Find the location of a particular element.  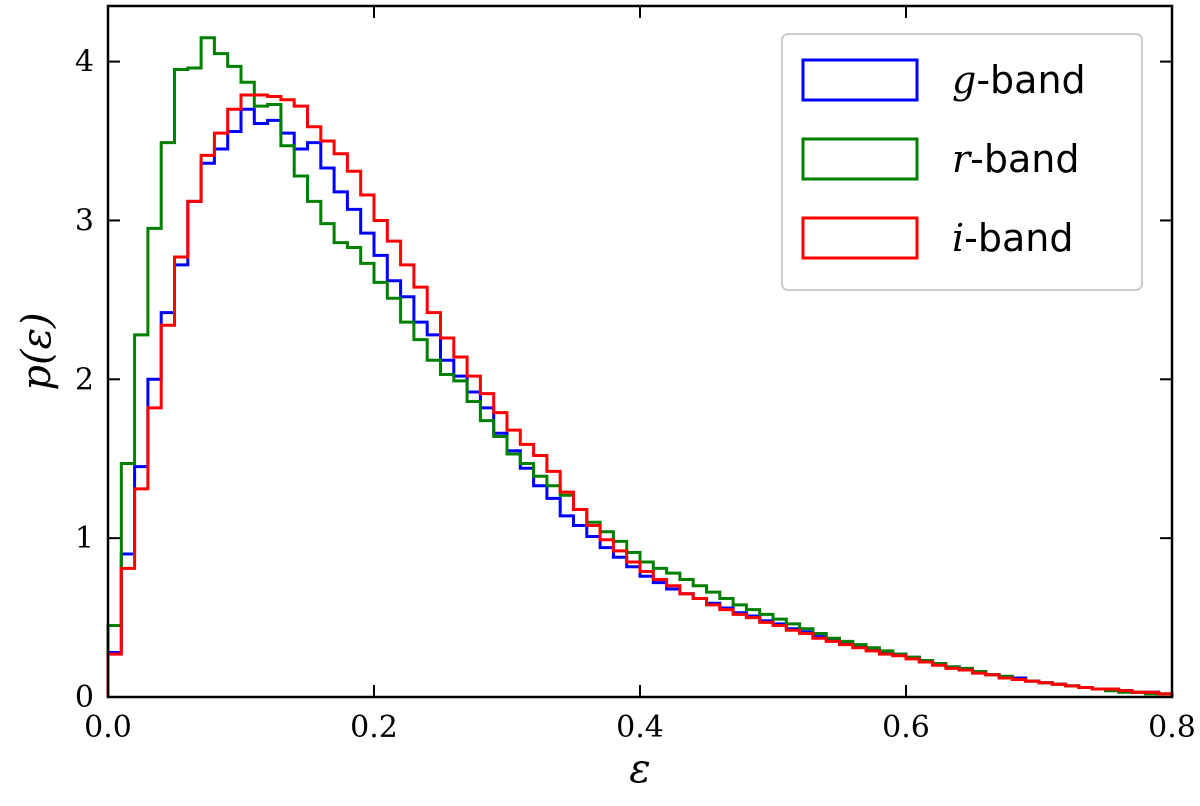

legend-swatch-r-band is located at coordinates (860, 159).